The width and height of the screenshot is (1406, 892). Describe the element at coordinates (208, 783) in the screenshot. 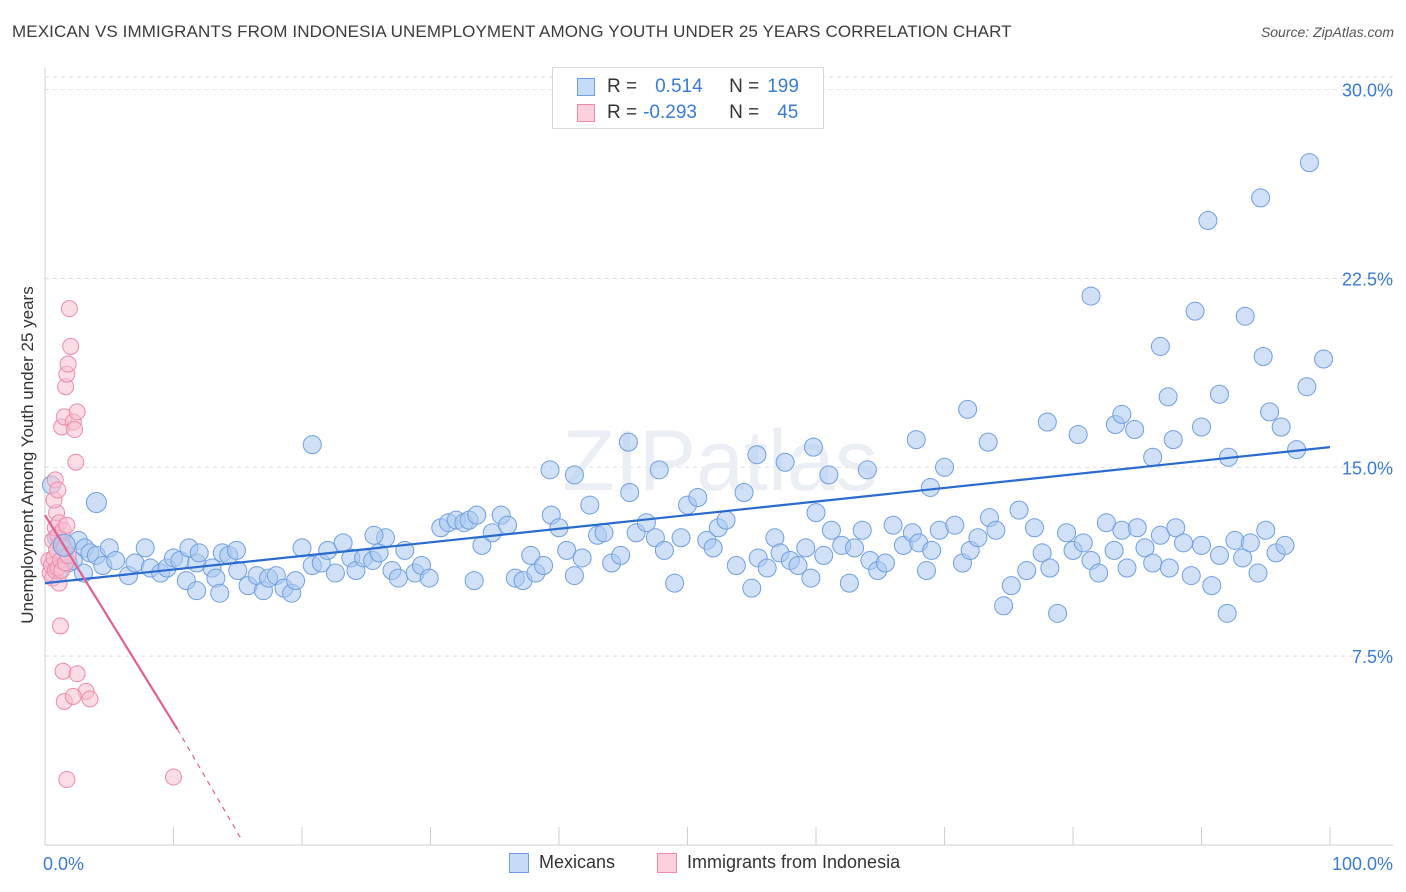

I see `indonesia-trend-extension` at that location.